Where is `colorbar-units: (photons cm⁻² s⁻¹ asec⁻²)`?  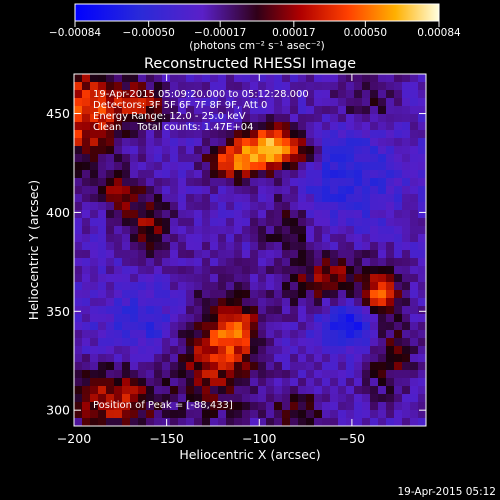
colorbar-units: (photons cm⁻² s⁻¹ asec⁻²) is located at coordinates (256, 46).